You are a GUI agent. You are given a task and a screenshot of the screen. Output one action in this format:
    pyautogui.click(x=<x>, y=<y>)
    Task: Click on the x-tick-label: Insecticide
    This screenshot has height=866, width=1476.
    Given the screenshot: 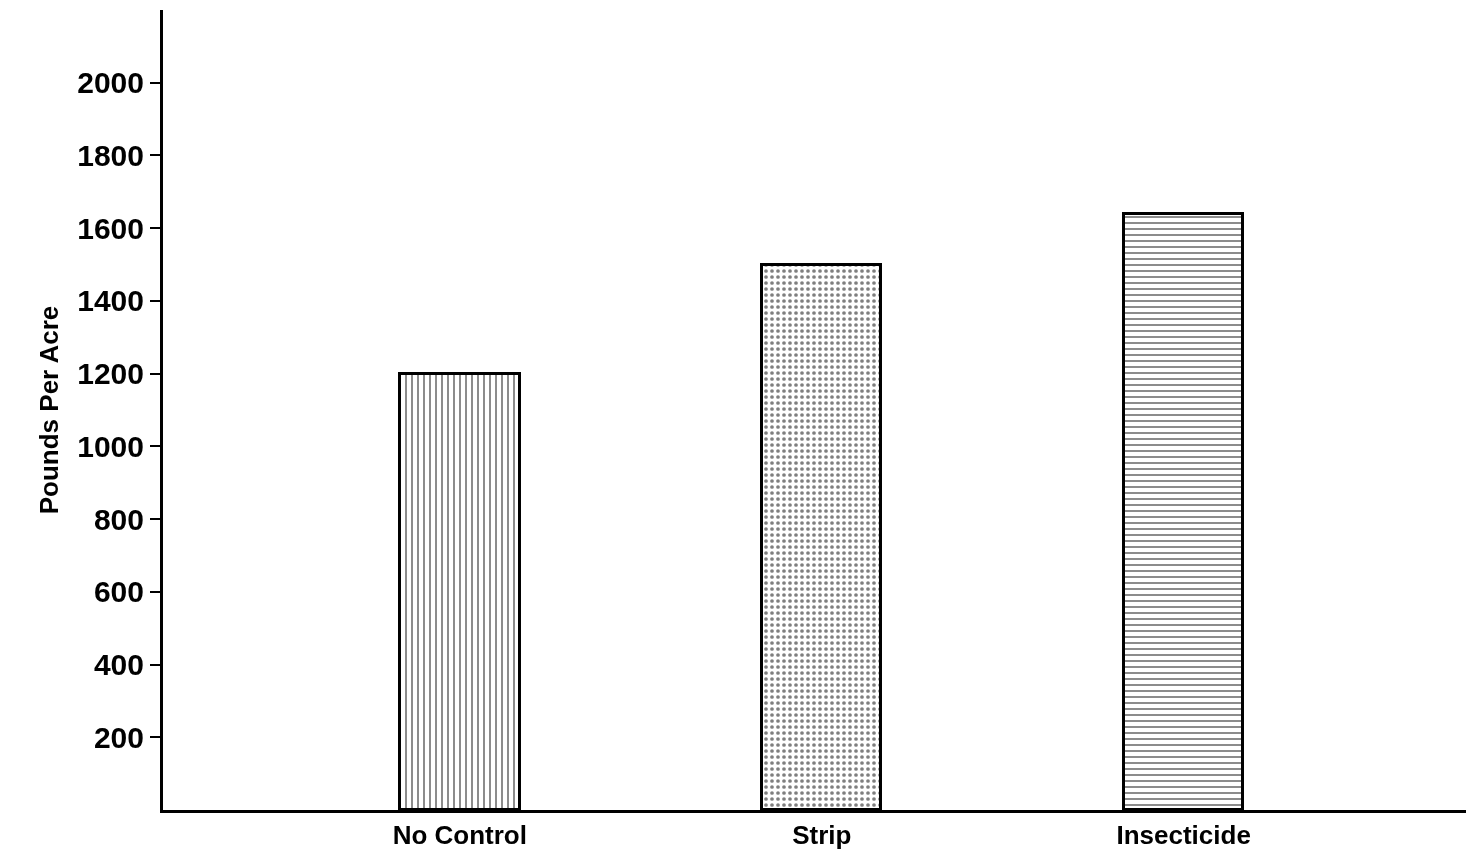 What is the action you would take?
    pyautogui.click(x=1183, y=835)
    